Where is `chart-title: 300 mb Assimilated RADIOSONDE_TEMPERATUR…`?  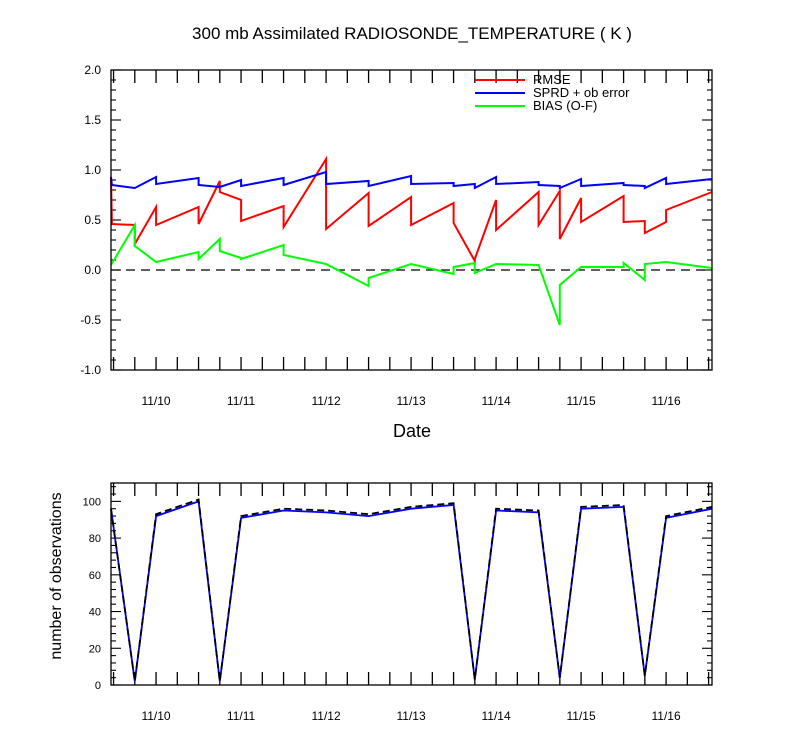
chart-title: 300 mb Assimilated RADIOSONDE_TEMPERATUR… is located at coordinates (412, 33).